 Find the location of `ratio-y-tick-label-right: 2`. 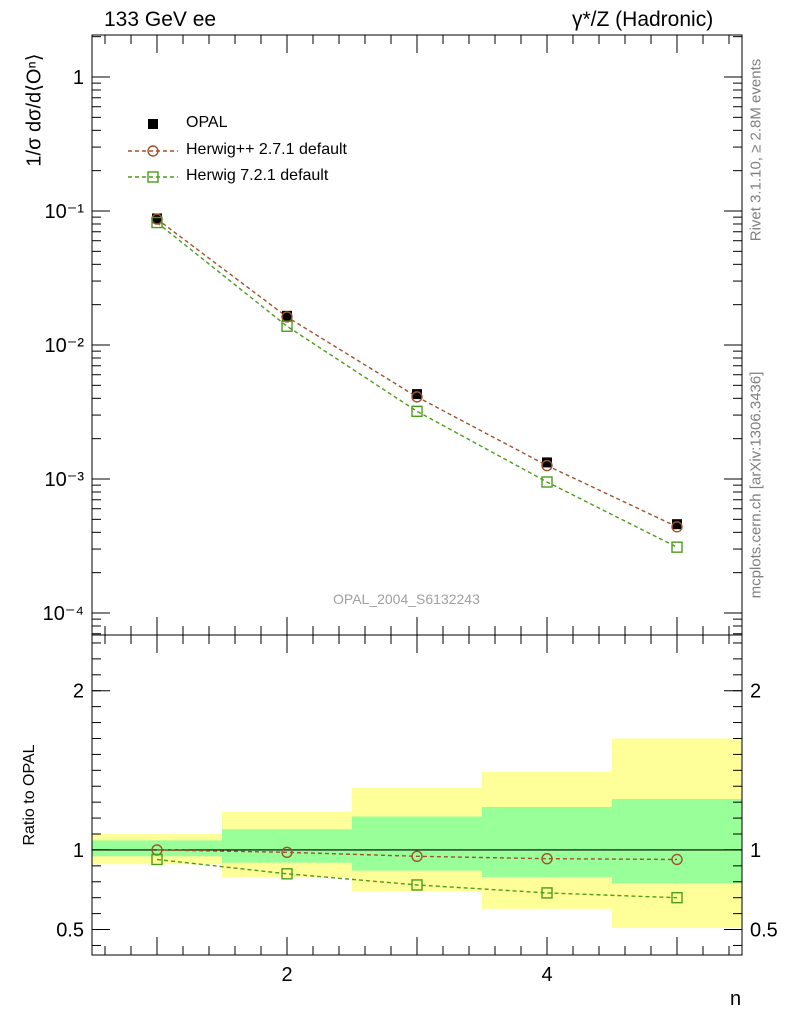

ratio-y-tick-label-right: 2 is located at coordinates (755, 692).